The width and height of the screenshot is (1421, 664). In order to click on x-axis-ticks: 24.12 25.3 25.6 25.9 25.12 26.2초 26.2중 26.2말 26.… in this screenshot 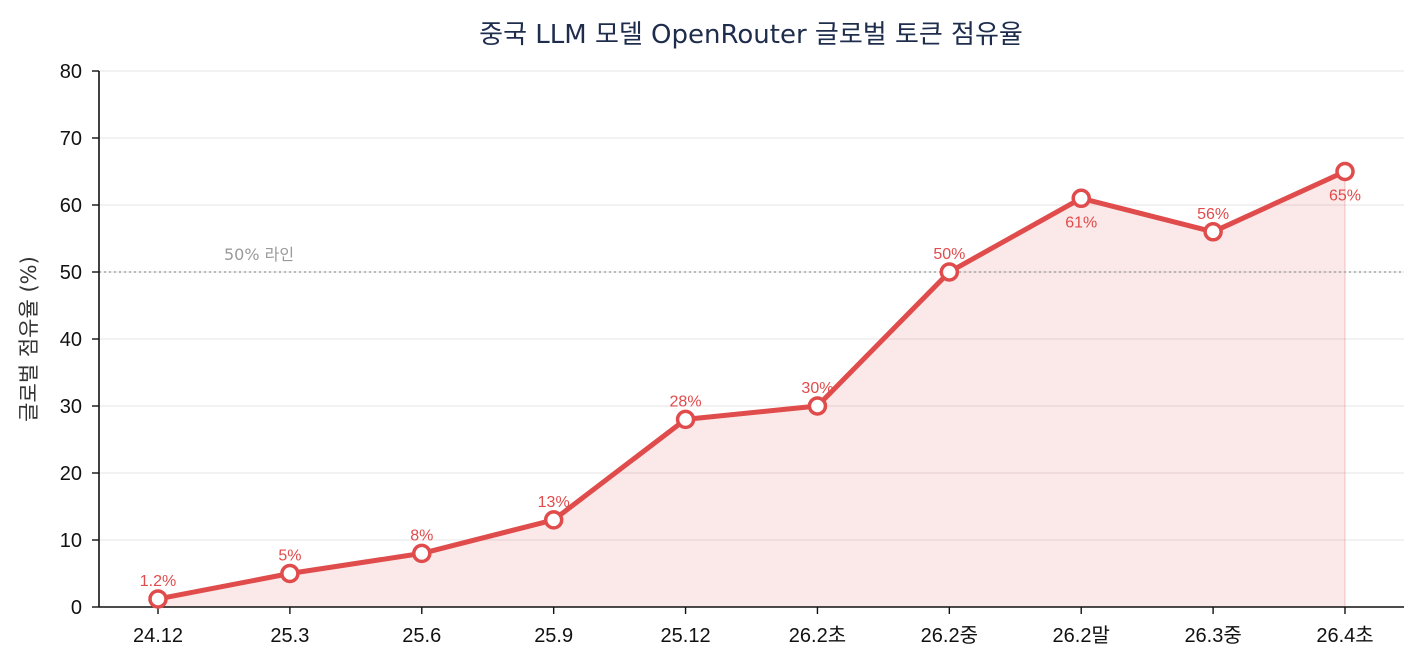, I will do `click(753, 627)`.